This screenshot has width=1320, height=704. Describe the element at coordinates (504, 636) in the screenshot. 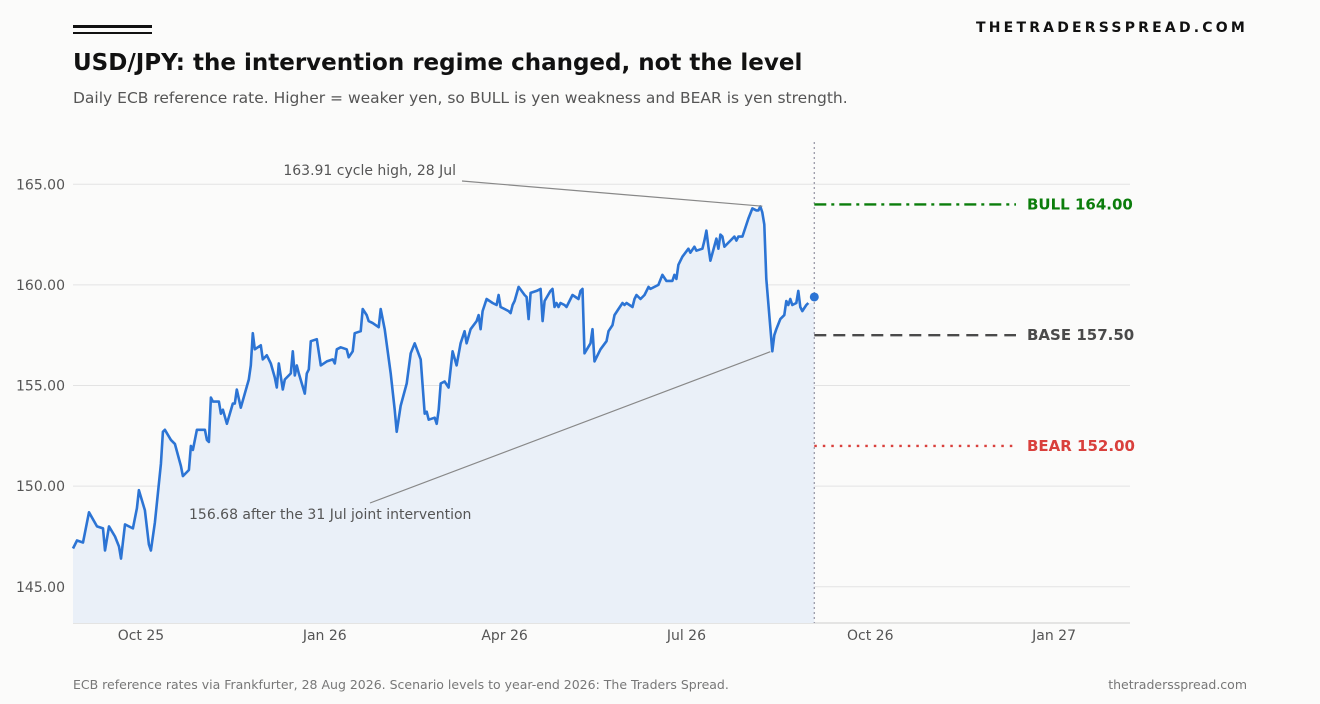

I see `x-tick-label: Apr 26` at that location.